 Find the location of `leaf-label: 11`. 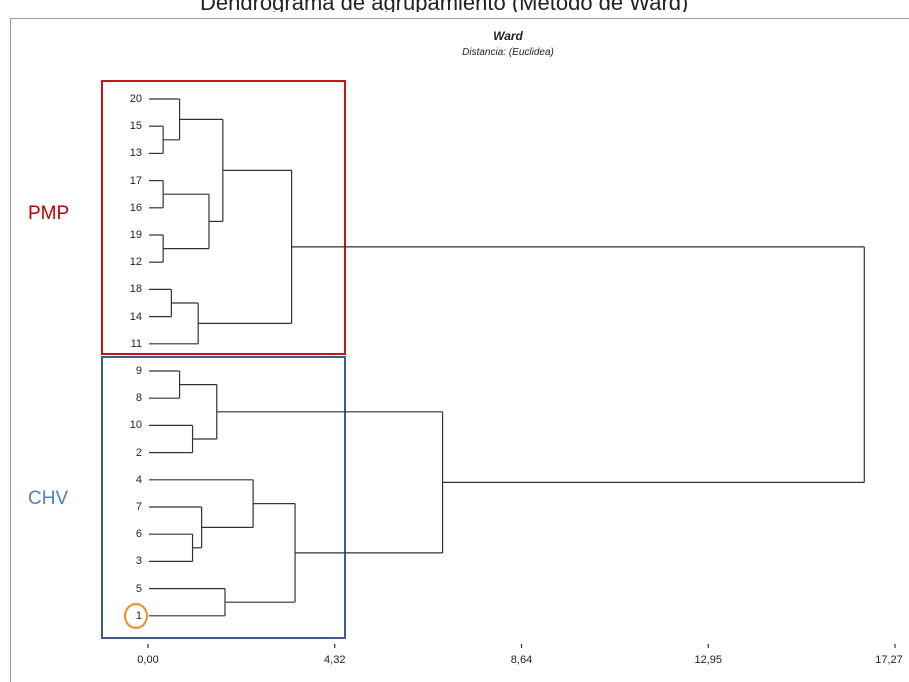

leaf-label: 11 is located at coordinates (136, 343).